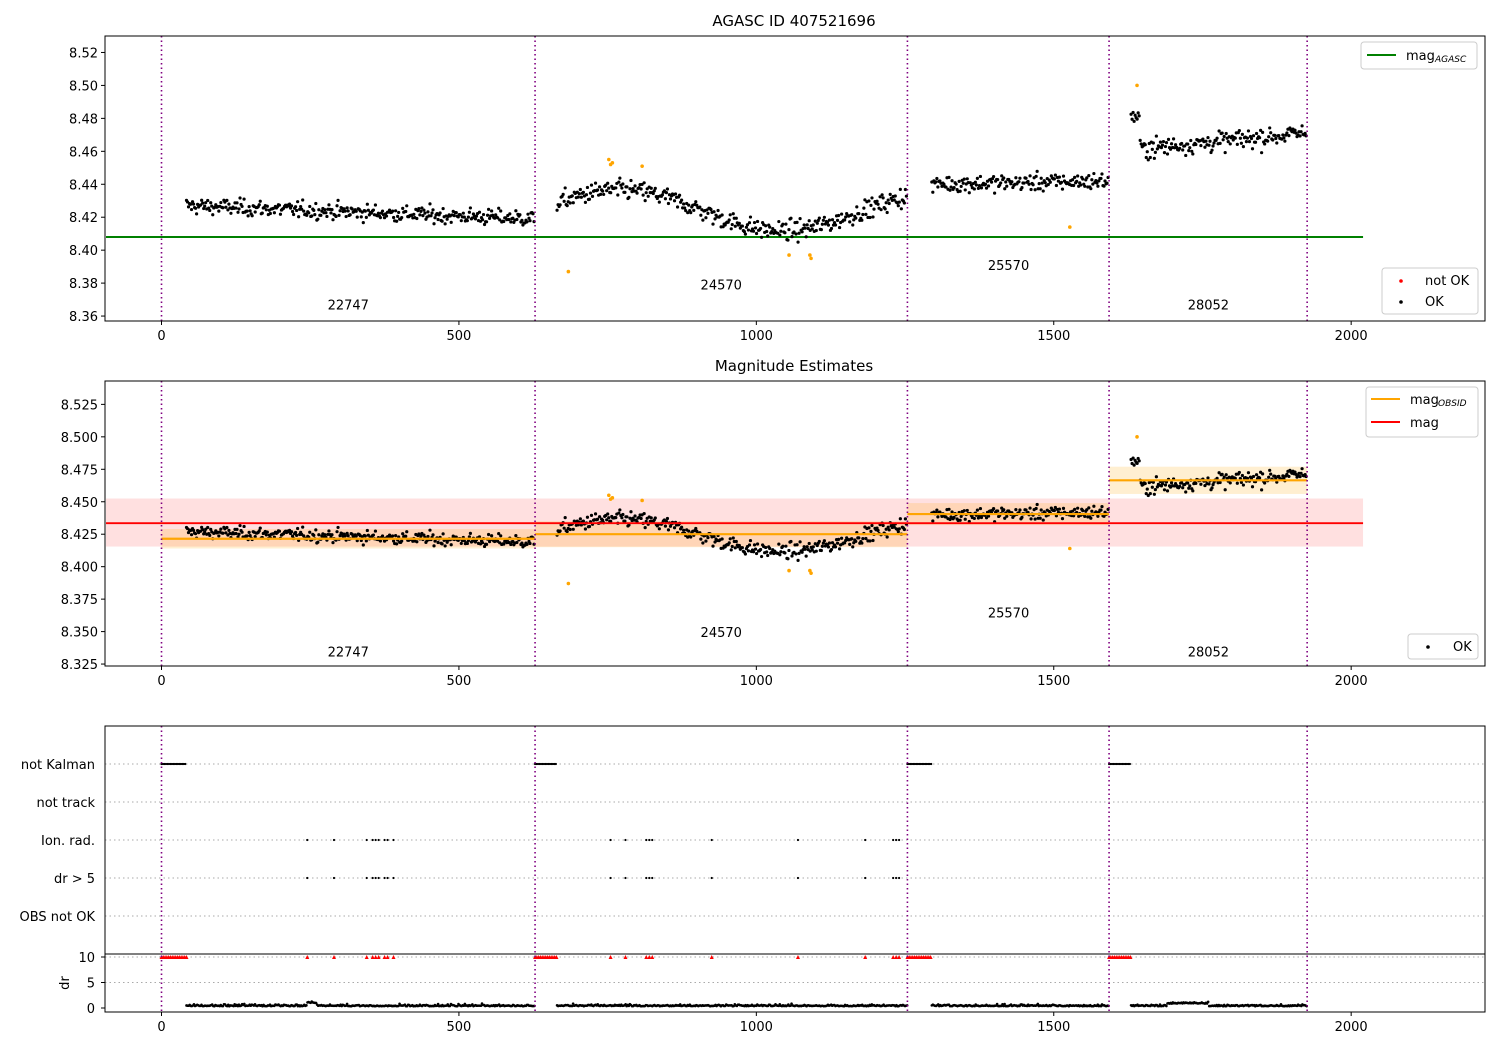  I want to click on legend-mag-label: mag, so click(1424, 423).